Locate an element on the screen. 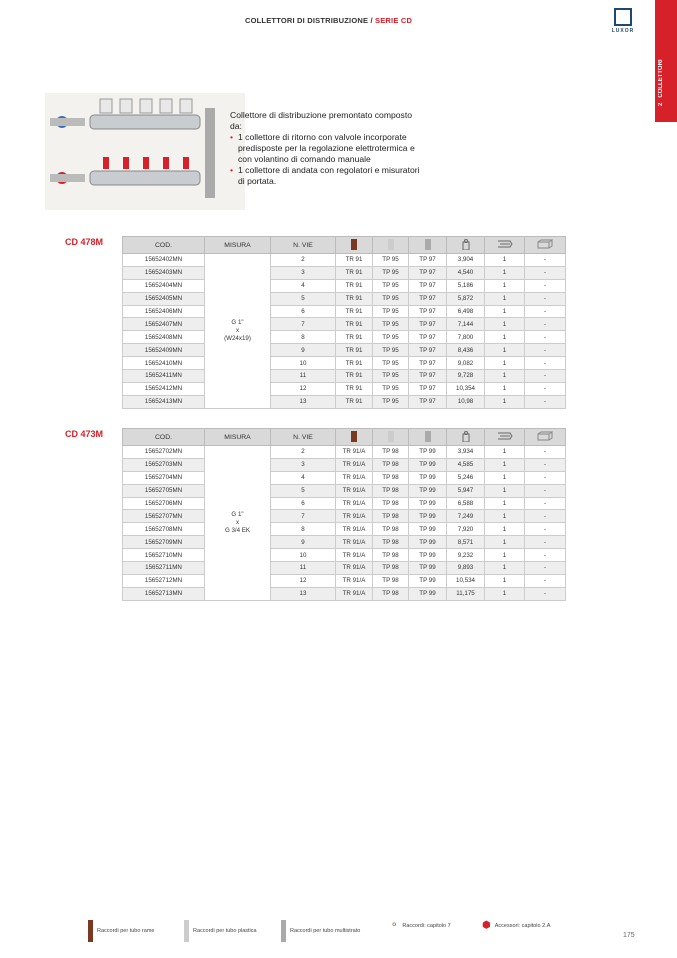  misura-cell: G 1" x (W24x19) is located at coordinates (237, 331).